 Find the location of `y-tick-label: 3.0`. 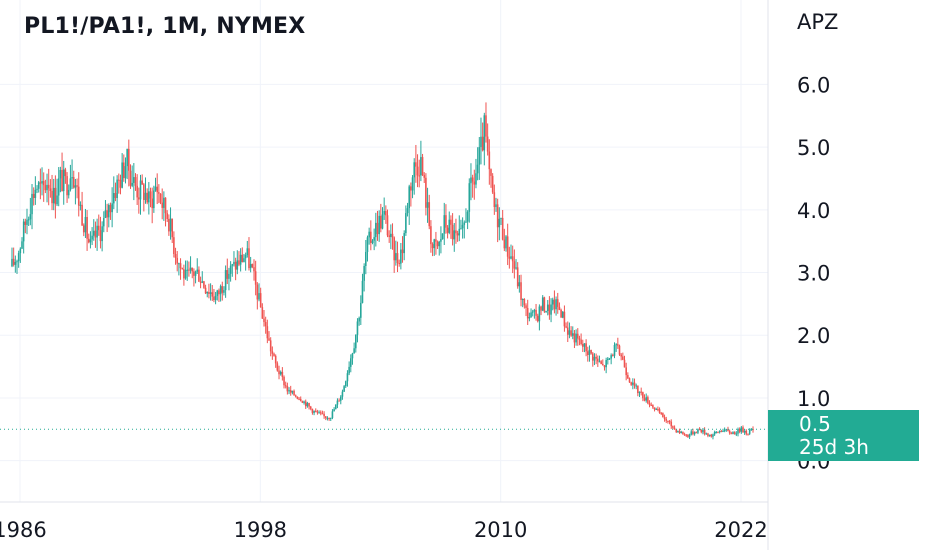

y-tick-label: 3.0 is located at coordinates (813, 274).